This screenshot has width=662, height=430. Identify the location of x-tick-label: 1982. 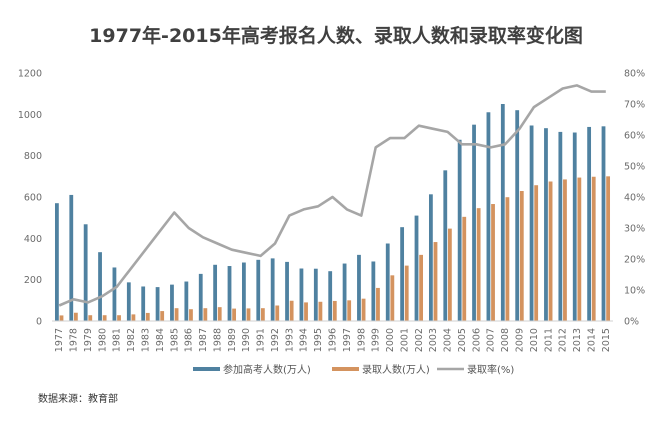
(131, 340).